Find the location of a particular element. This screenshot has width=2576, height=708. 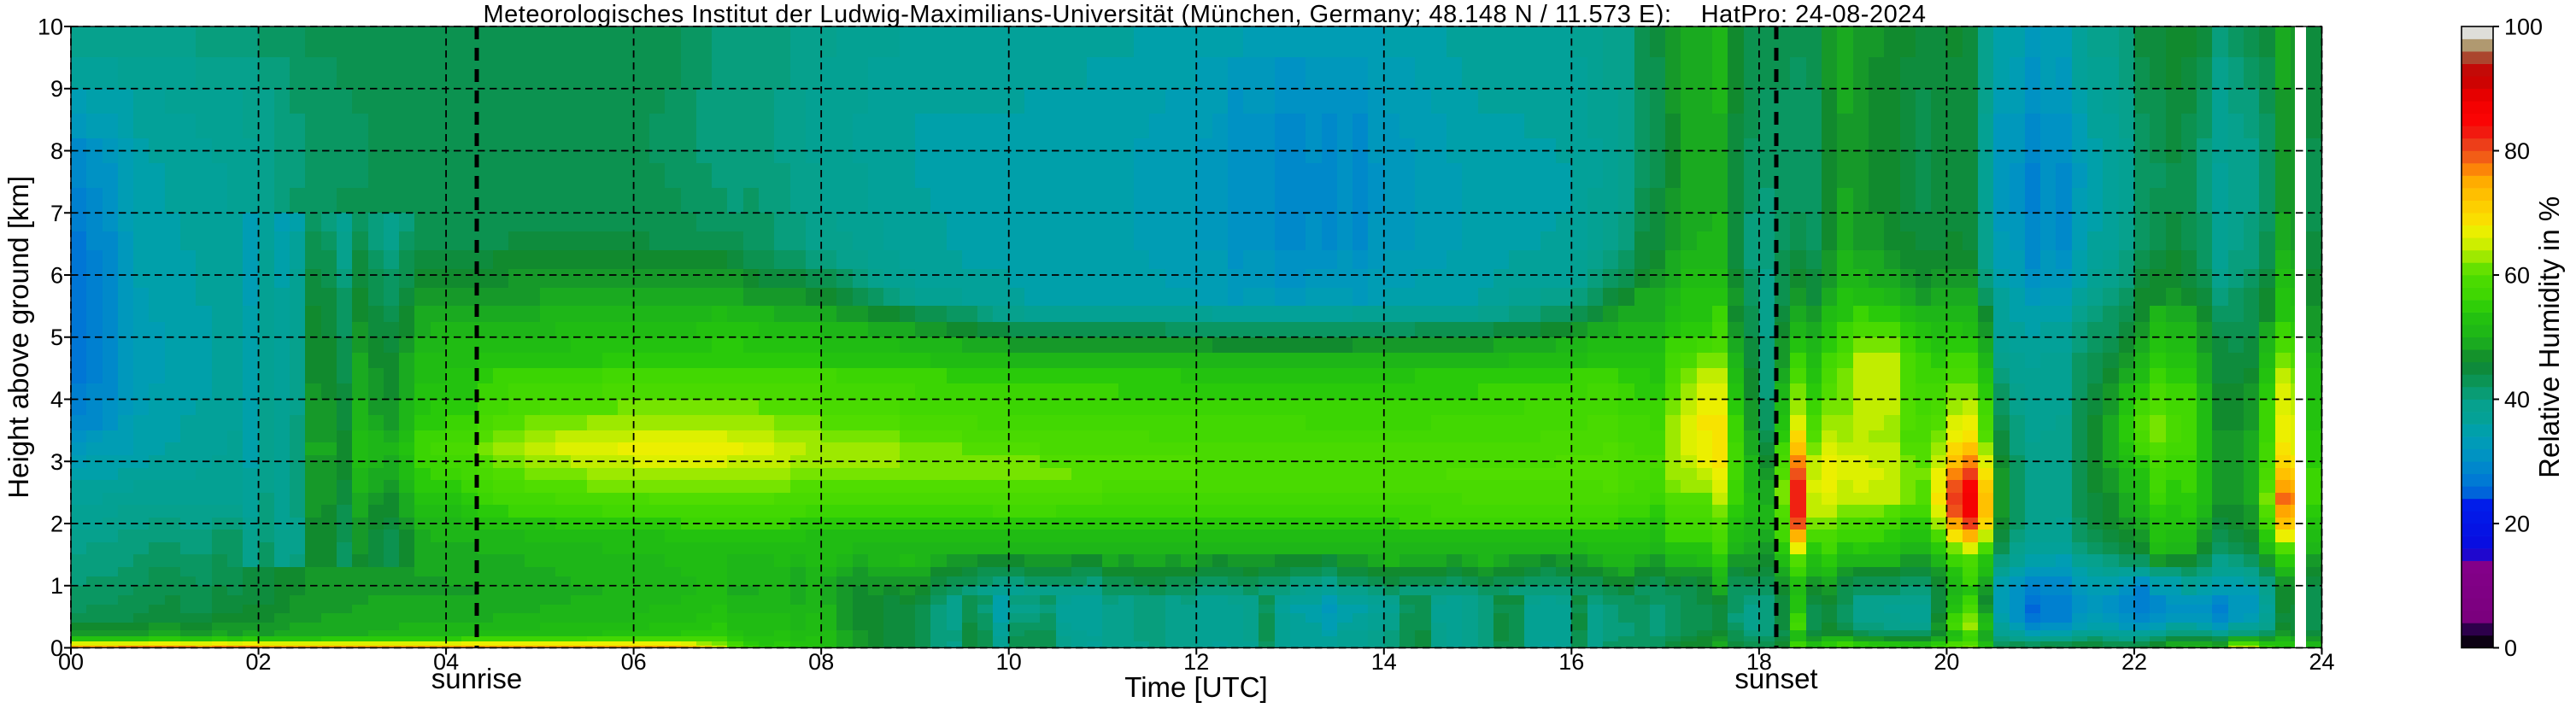

svg-text: 40 is located at coordinates (2517, 400).